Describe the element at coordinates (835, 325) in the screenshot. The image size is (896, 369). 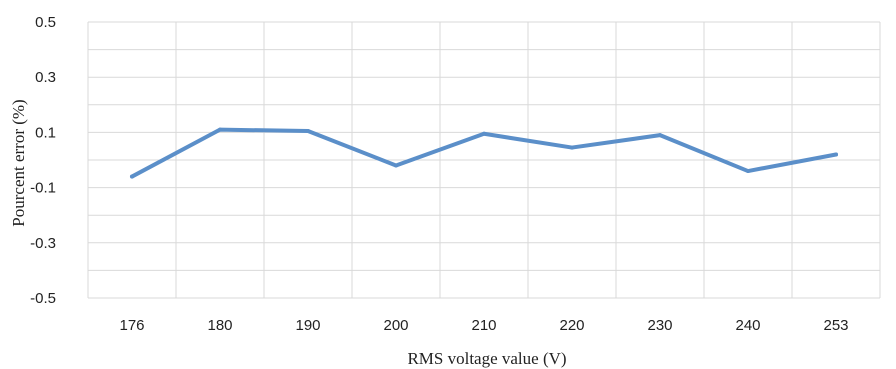
I see `x-tick-label: 253` at that location.